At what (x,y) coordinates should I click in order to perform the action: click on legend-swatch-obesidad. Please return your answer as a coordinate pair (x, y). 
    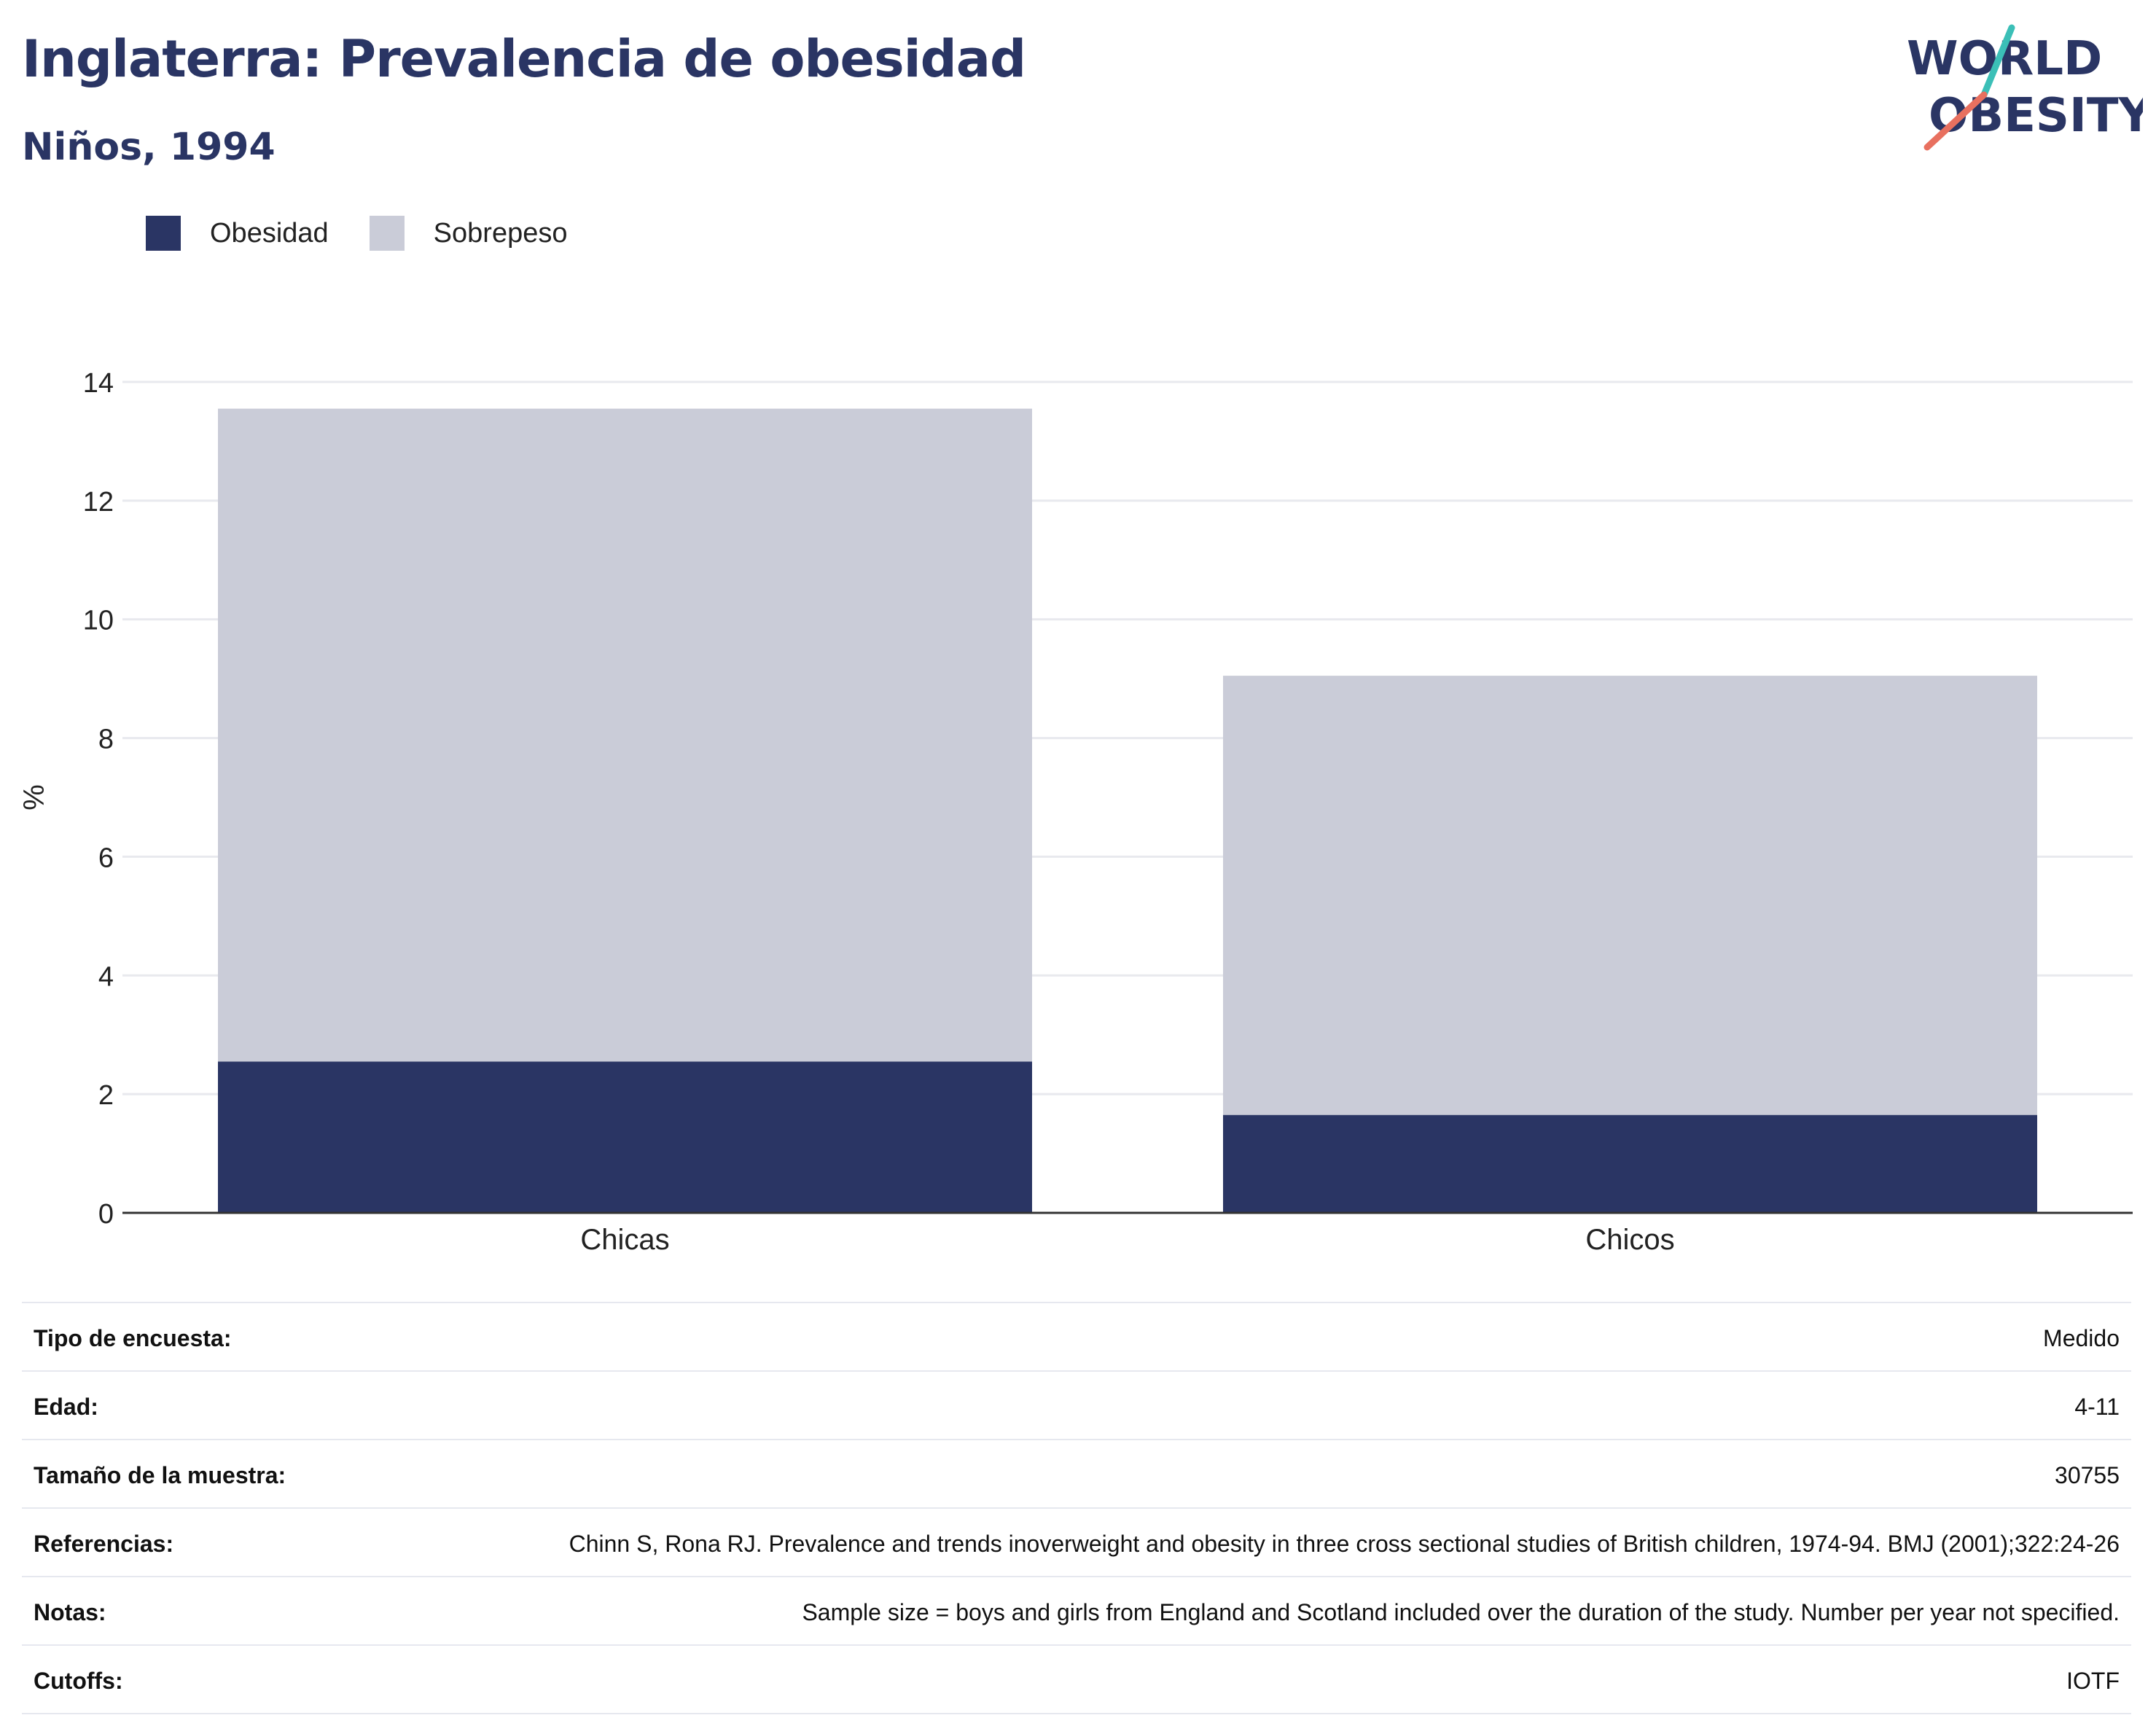
    Looking at the image, I should click on (163, 234).